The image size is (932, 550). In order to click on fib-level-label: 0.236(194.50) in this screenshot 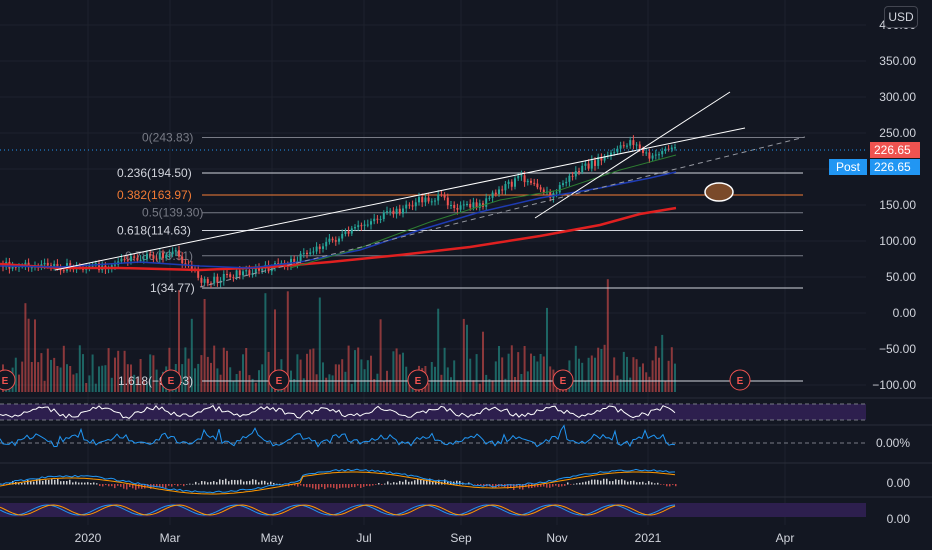, I will do `click(154, 173)`.